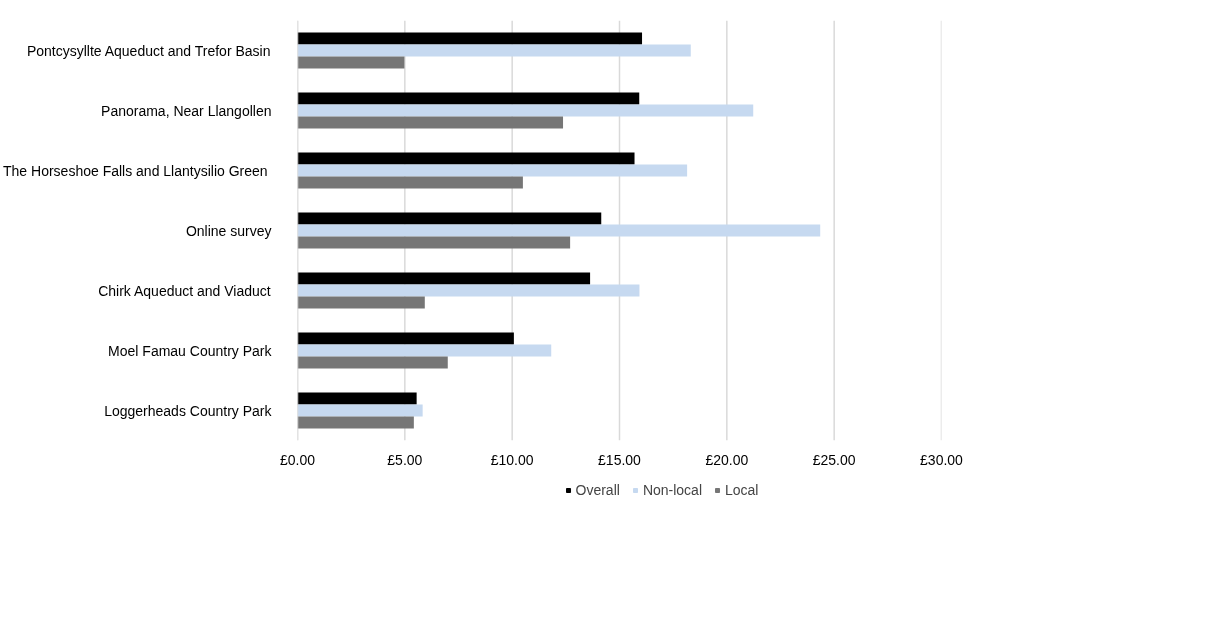 Image resolution: width=1206 pixels, height=635 pixels. What do you see at coordinates (512, 459) in the screenshot?
I see `x-tick-label: £10.00` at bounding box center [512, 459].